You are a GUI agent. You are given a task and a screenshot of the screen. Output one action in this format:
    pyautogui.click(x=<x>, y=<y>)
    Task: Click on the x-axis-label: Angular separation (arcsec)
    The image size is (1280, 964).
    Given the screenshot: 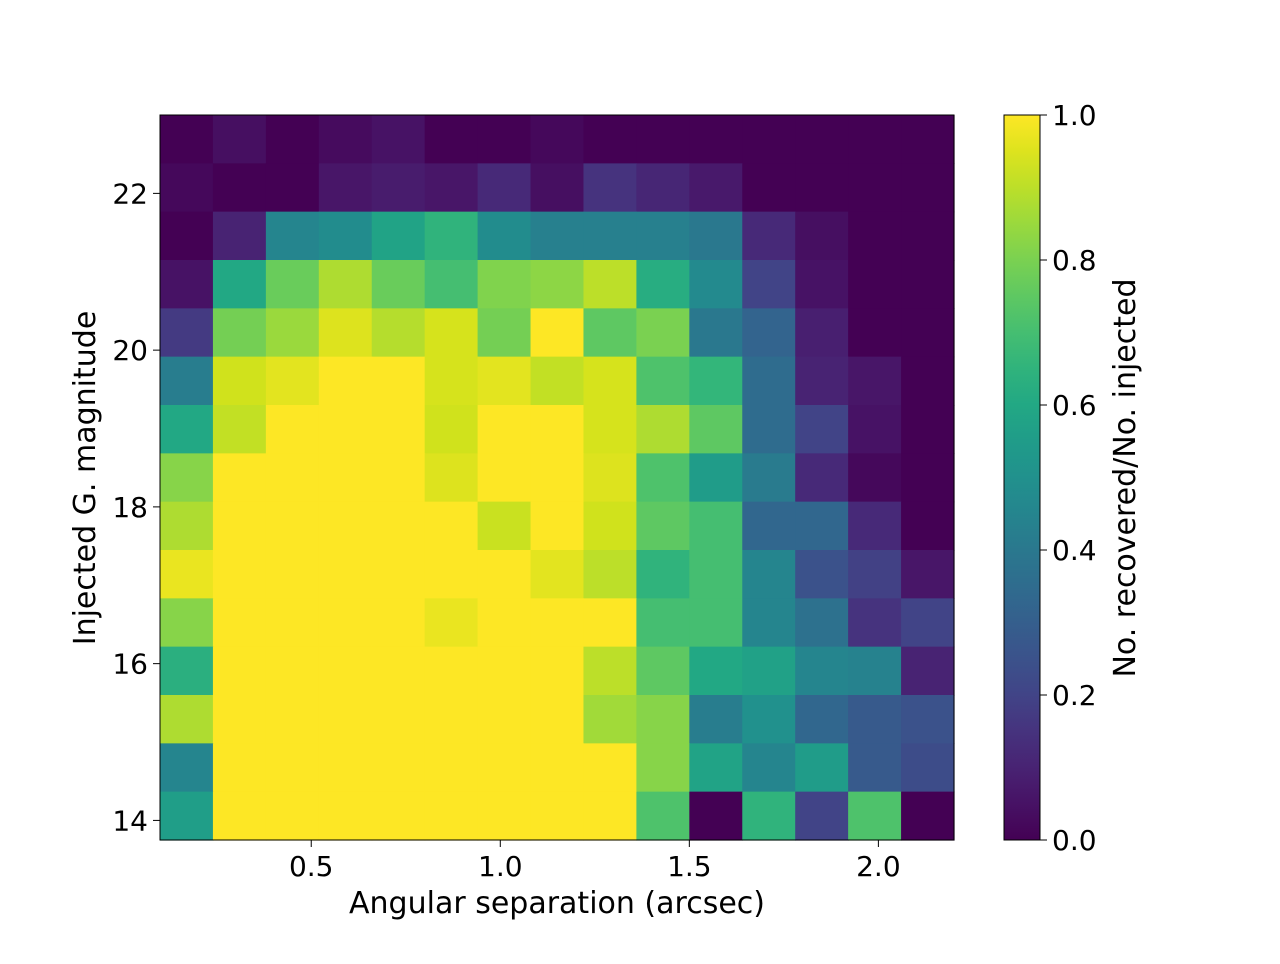 What is the action you would take?
    pyautogui.click(x=557, y=903)
    